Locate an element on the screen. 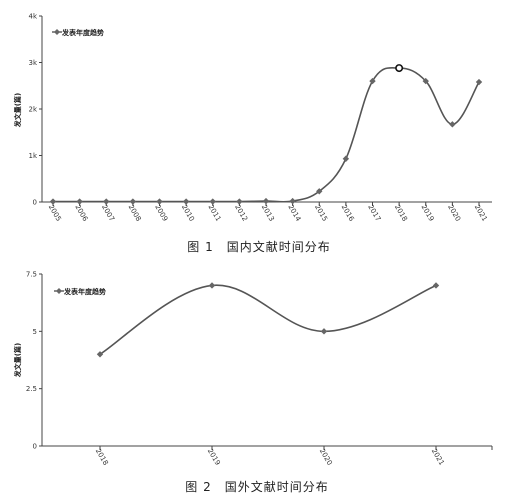  chart2-points is located at coordinates (268, 320).